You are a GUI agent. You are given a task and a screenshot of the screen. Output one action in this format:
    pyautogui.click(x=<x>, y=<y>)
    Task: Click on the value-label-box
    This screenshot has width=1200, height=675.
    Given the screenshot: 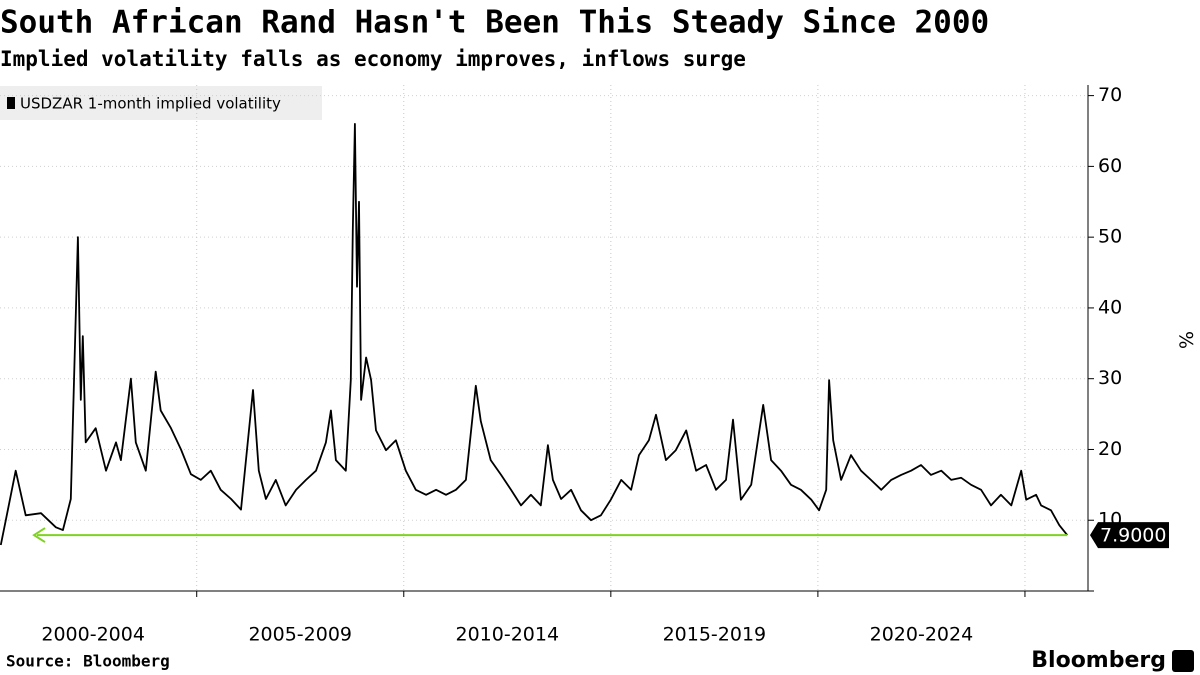 What is the action you would take?
    pyautogui.click(x=1129, y=535)
    